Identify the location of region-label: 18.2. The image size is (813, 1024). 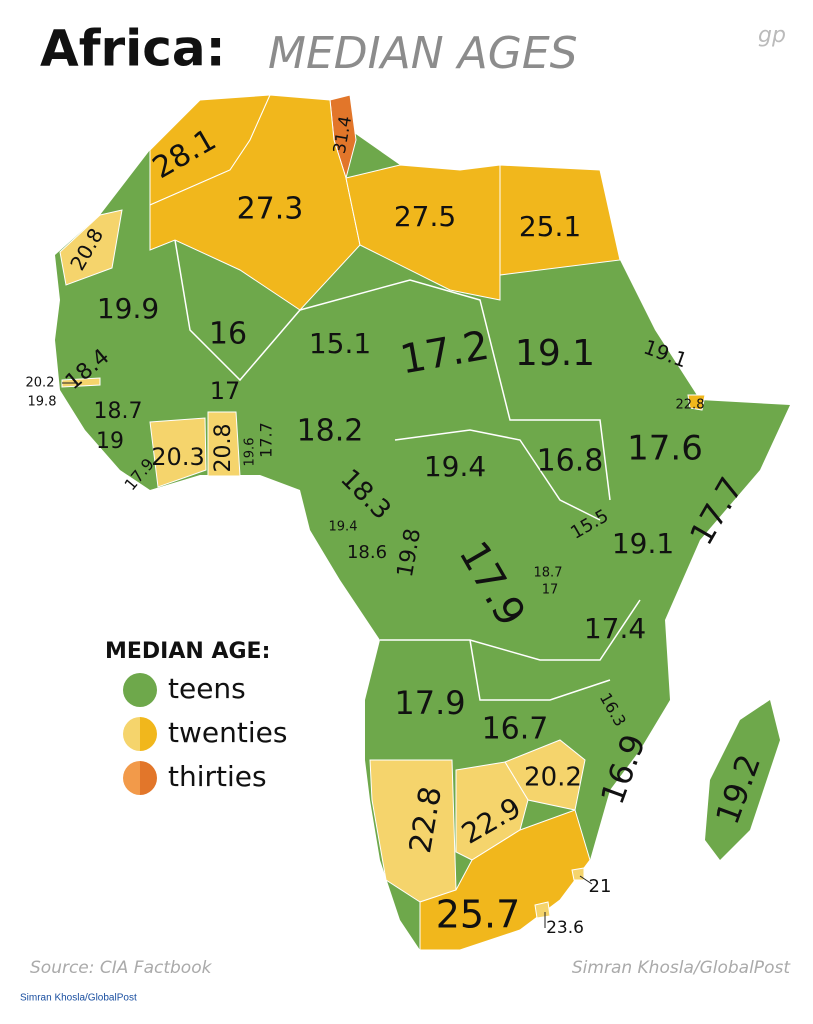
(330, 431).